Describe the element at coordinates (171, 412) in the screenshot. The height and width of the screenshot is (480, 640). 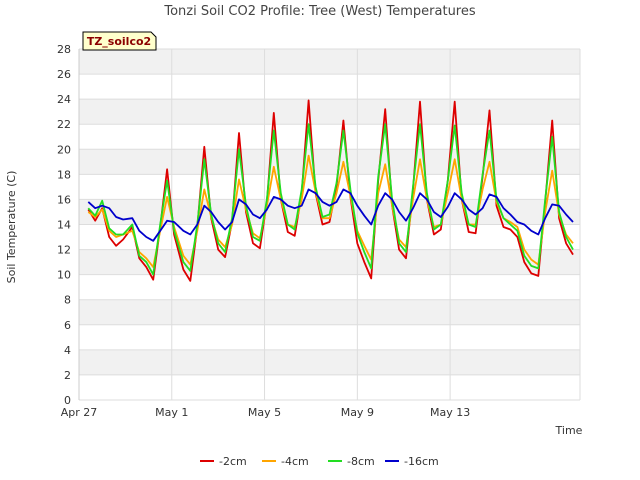
I see `x-tick-label: May 1` at that location.